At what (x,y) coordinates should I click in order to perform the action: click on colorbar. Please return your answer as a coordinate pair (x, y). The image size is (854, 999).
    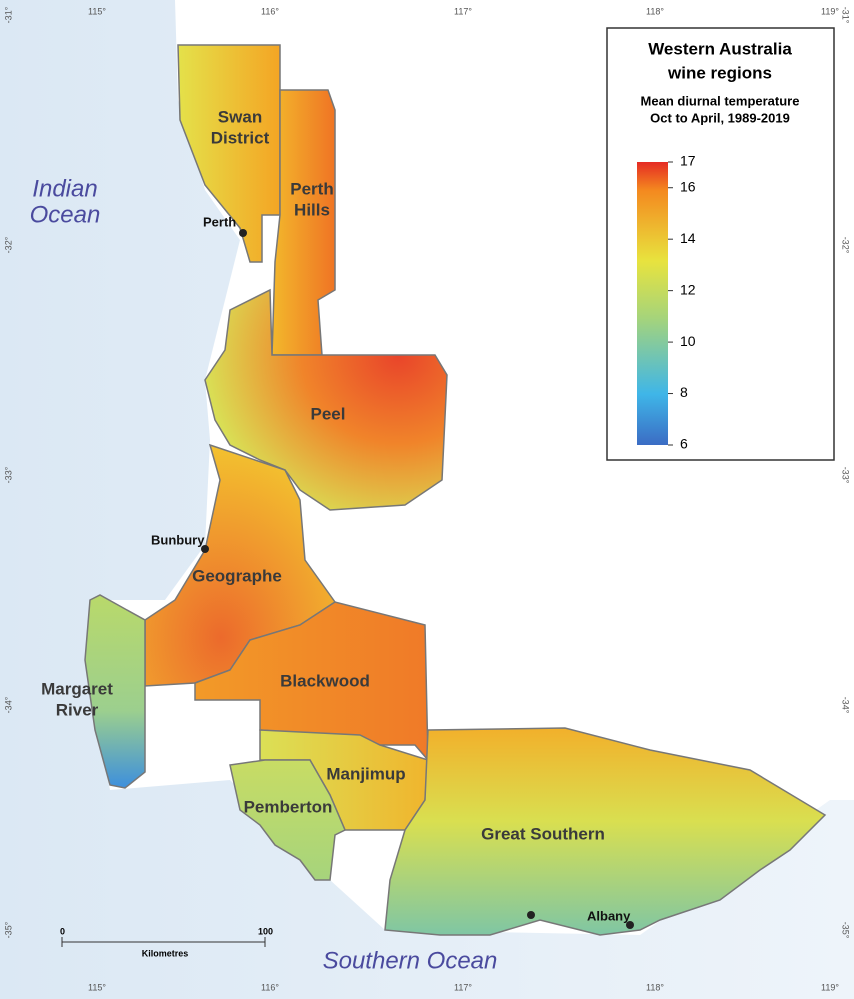
    Looking at the image, I should click on (652, 303).